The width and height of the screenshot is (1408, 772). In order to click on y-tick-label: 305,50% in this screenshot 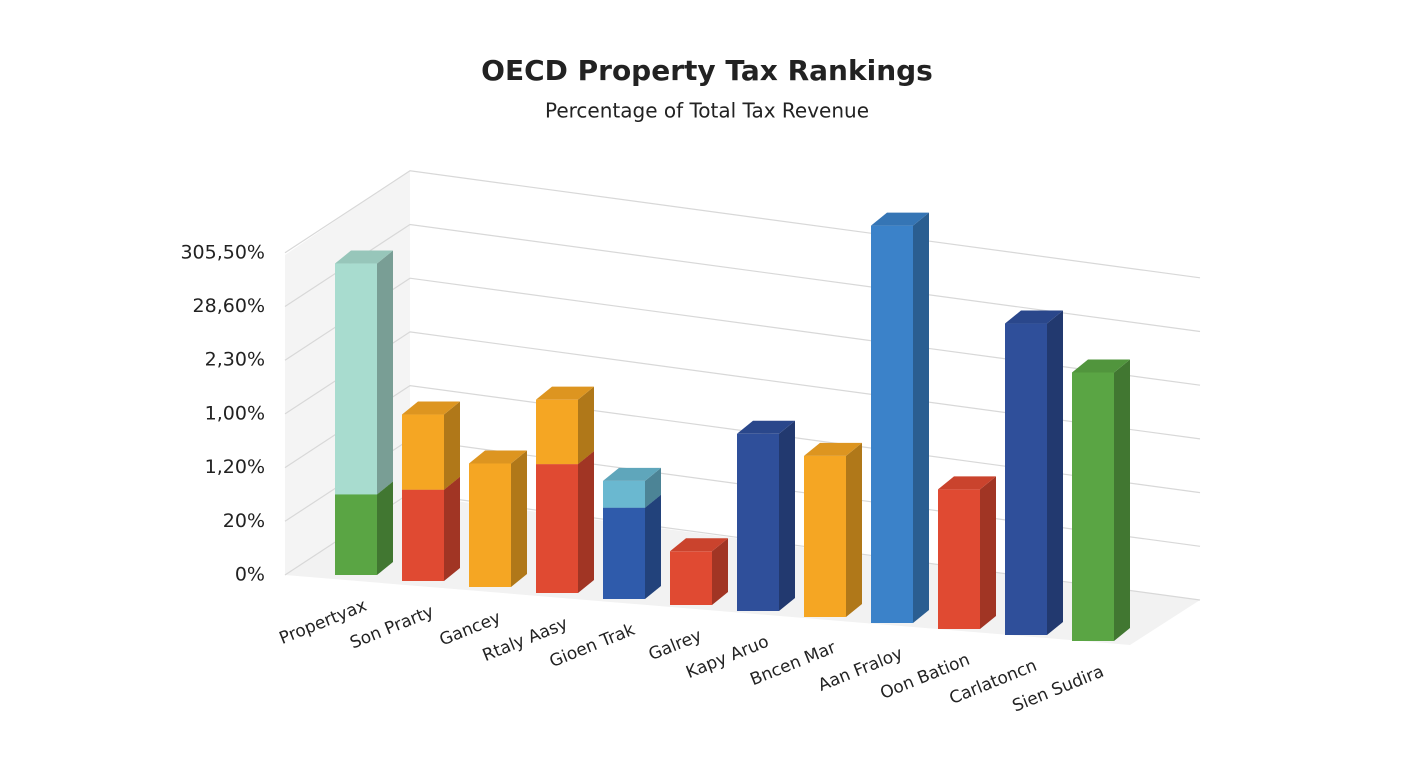, I will do `click(222, 252)`.